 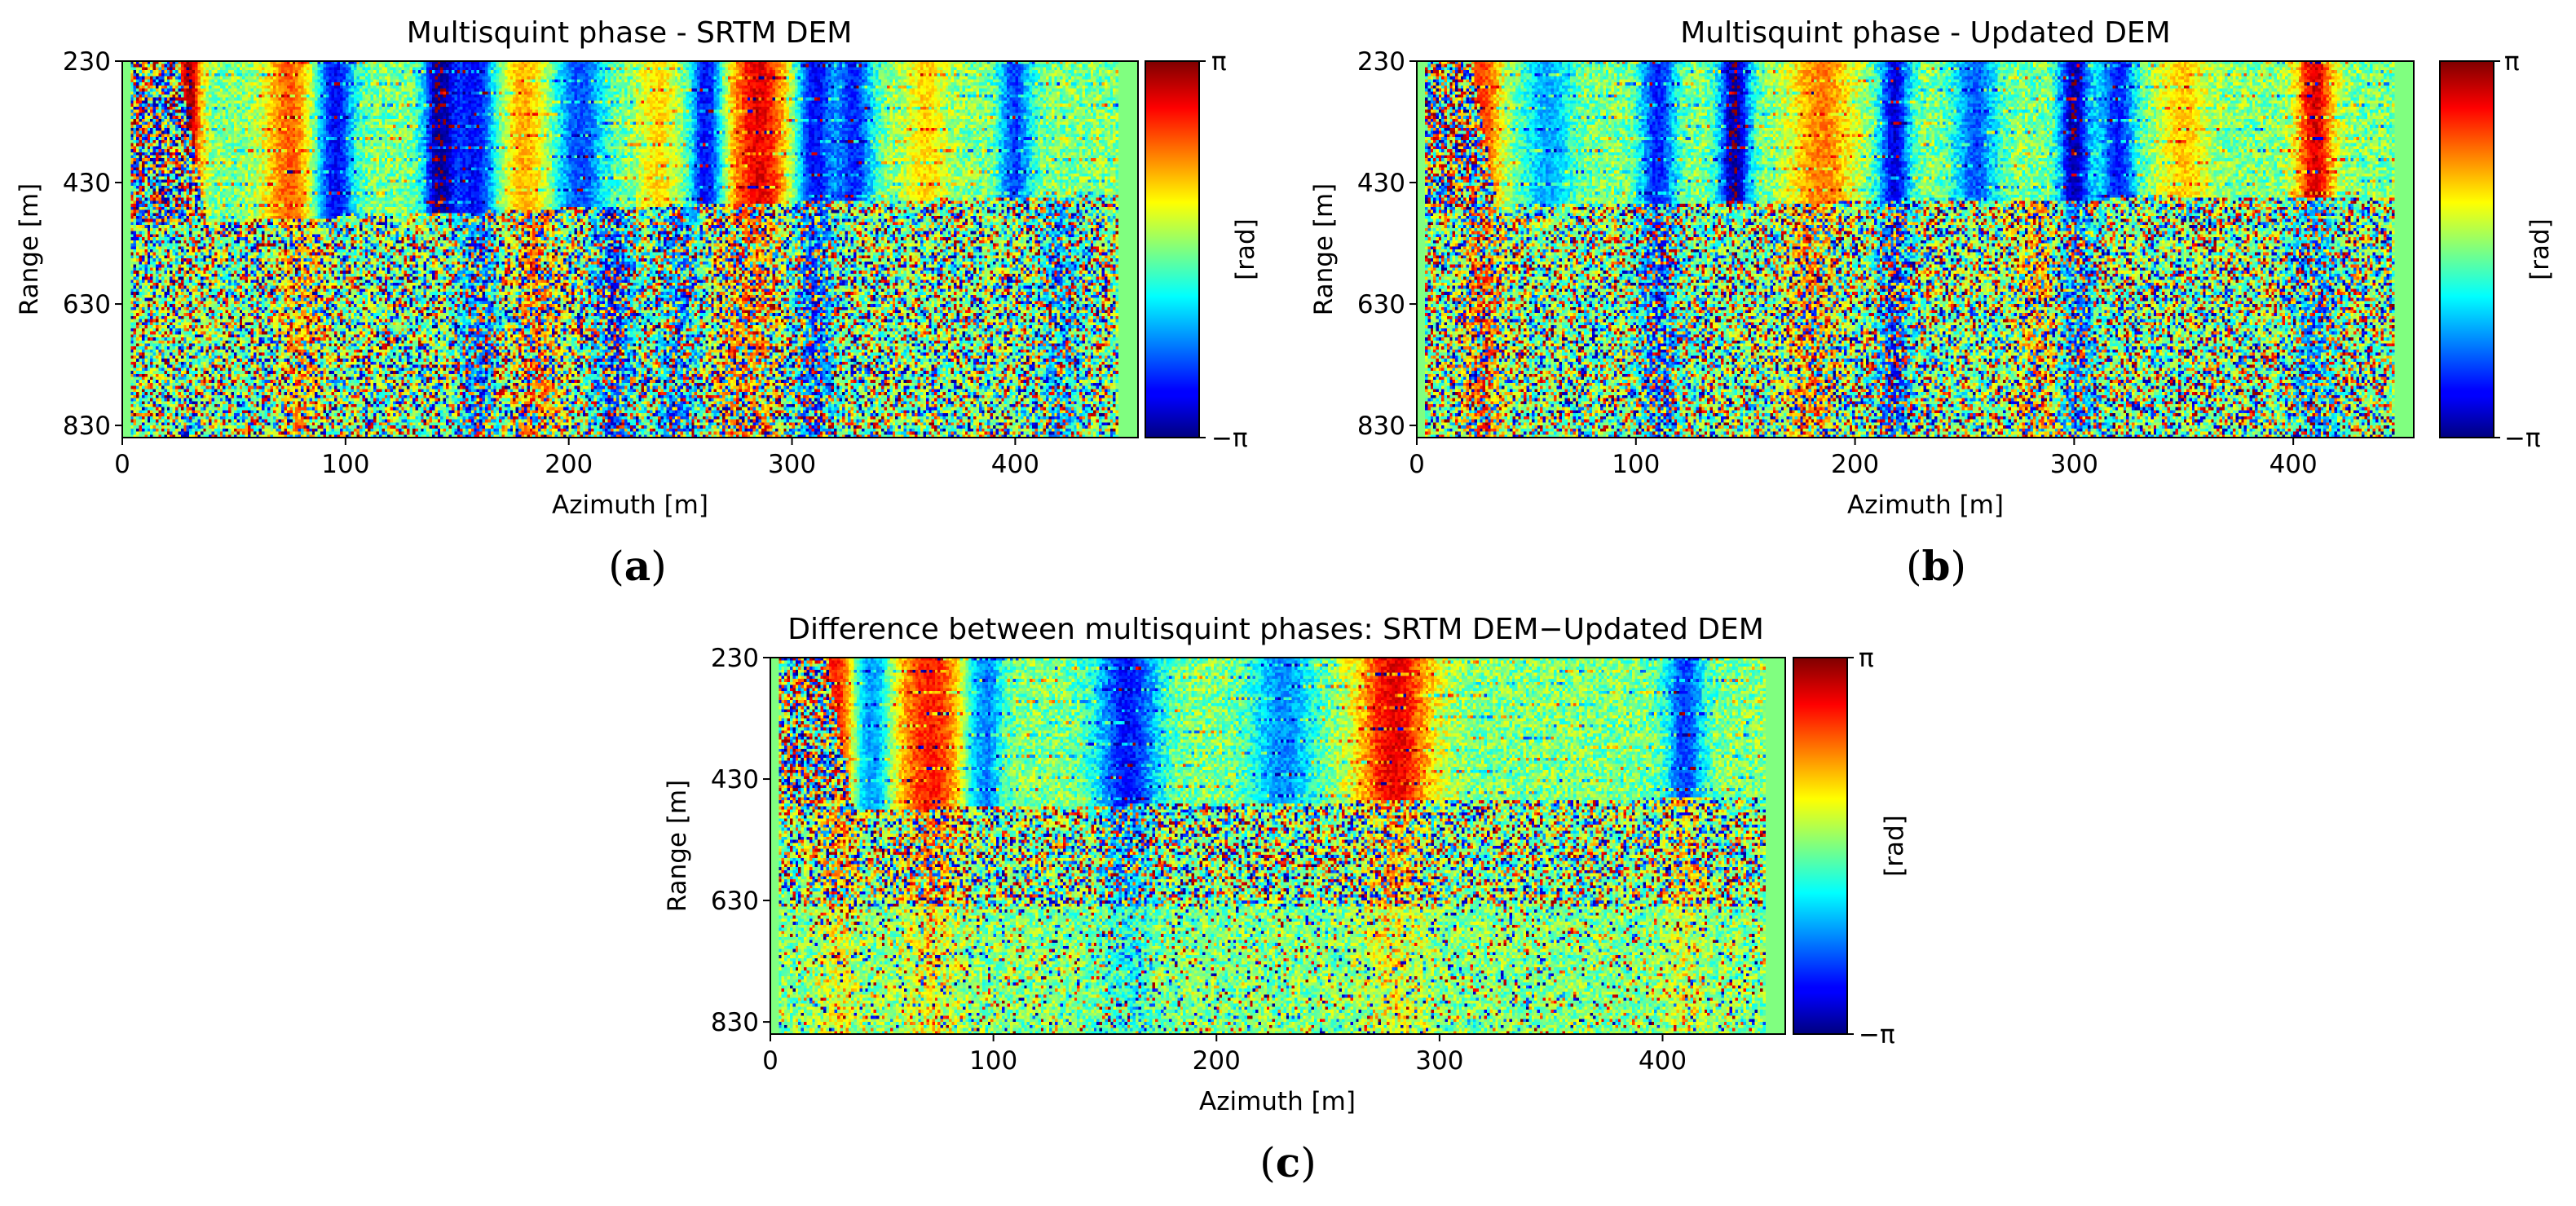 What do you see at coordinates (122, 464) in the screenshot?
I see `panel-a-x-tick-label: 0` at bounding box center [122, 464].